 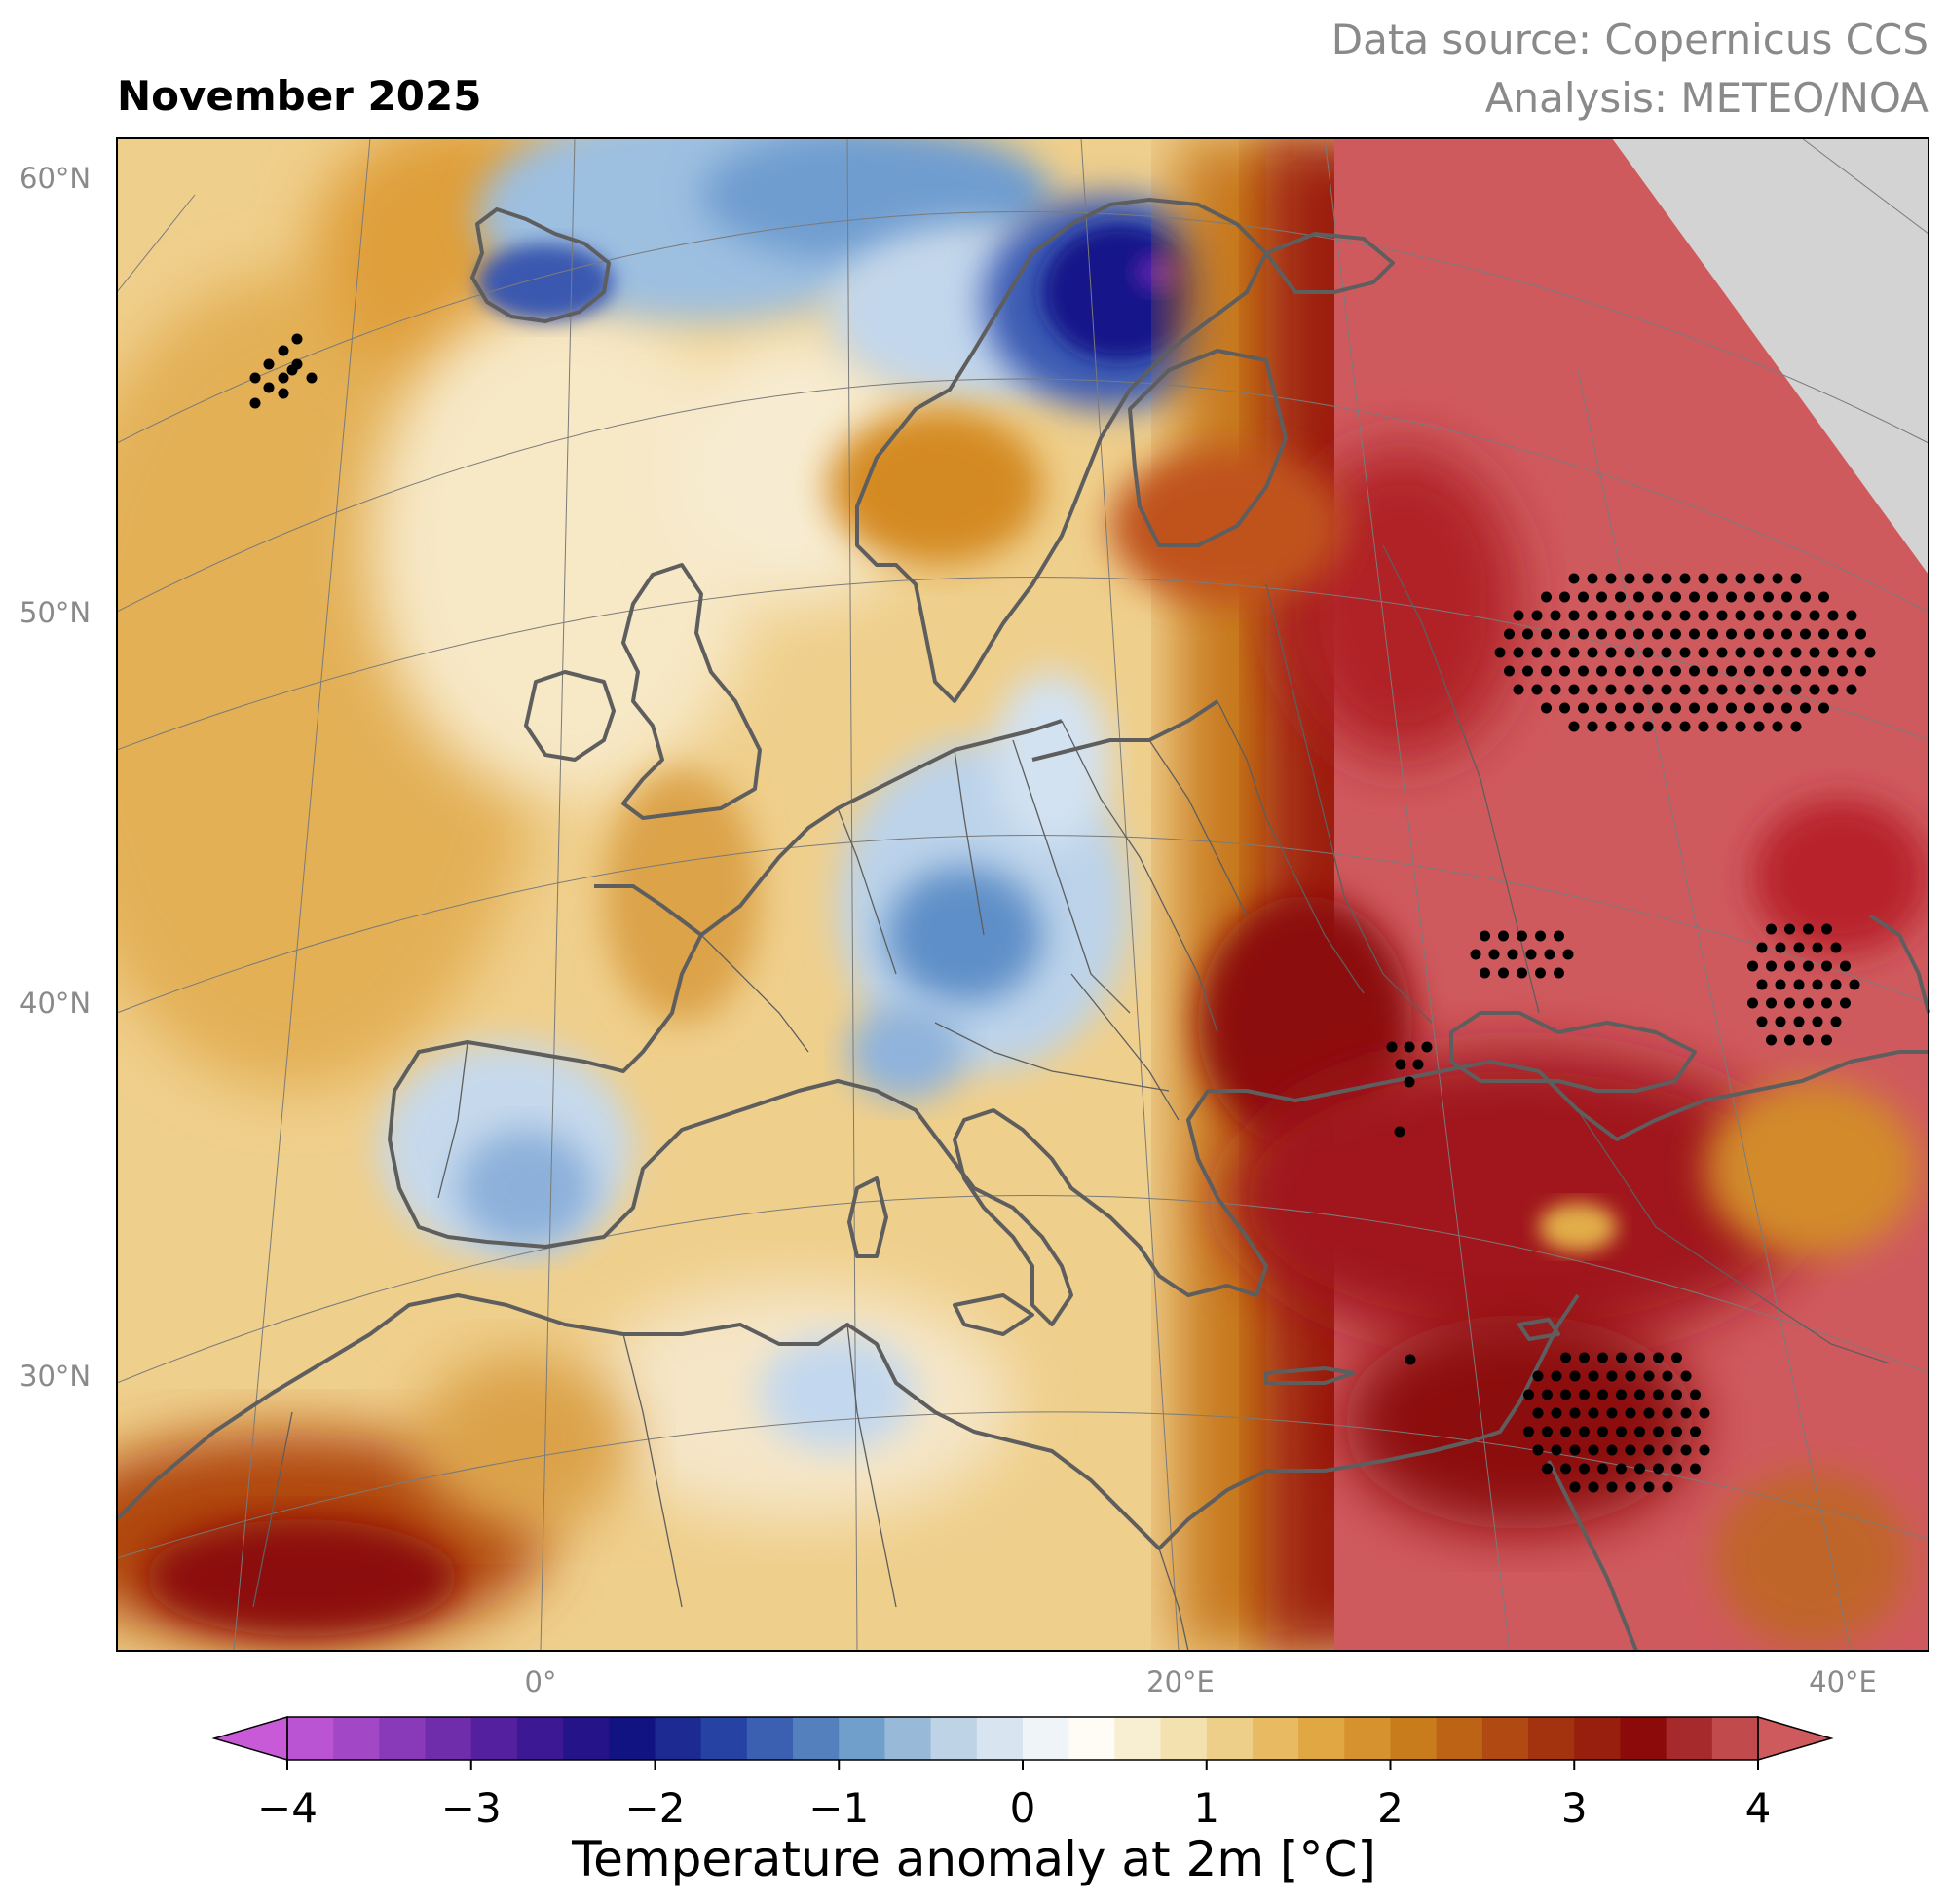 What do you see at coordinates (471, 1808) in the screenshot?
I see `colorbar-tick-label: −3` at bounding box center [471, 1808].